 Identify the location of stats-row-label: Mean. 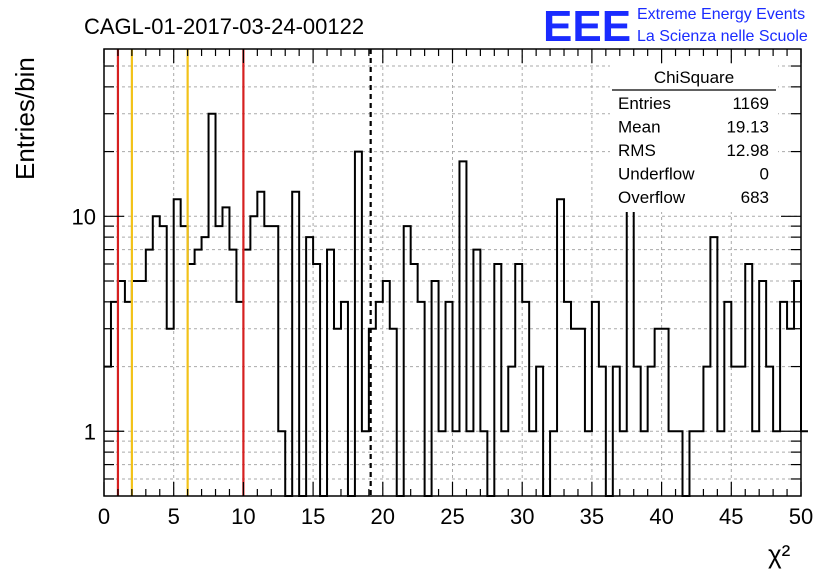
(639, 127).